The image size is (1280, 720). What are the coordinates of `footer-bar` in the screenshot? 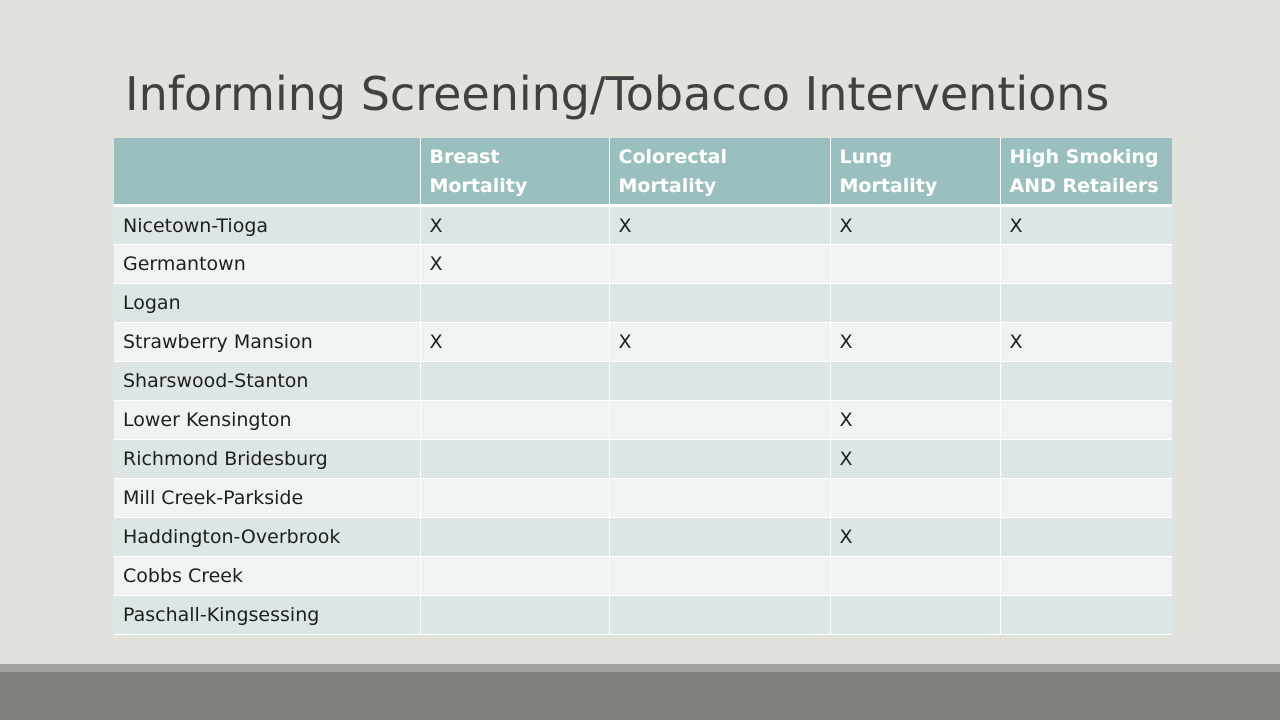 It's located at (640, 696).